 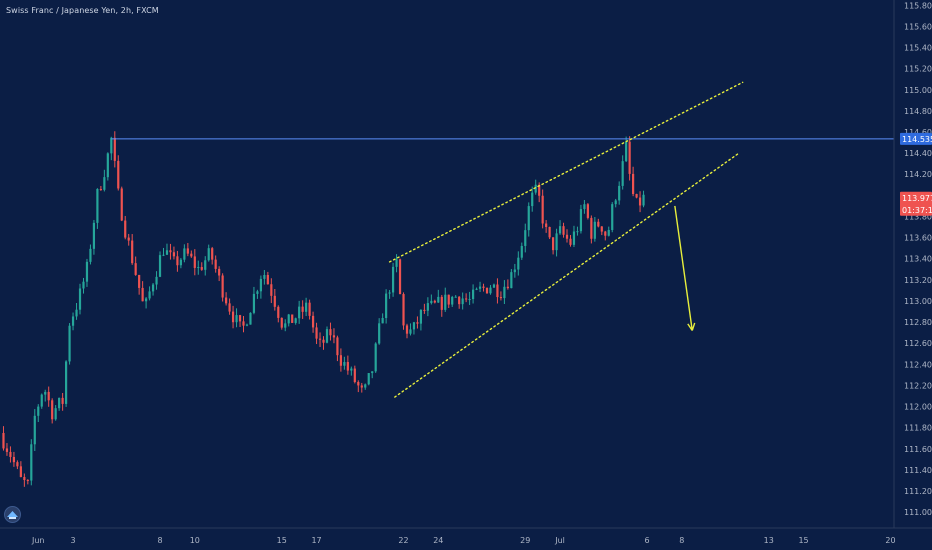 What do you see at coordinates (403, 540) in the screenshot?
I see `time-tick-label: 22` at bounding box center [403, 540].